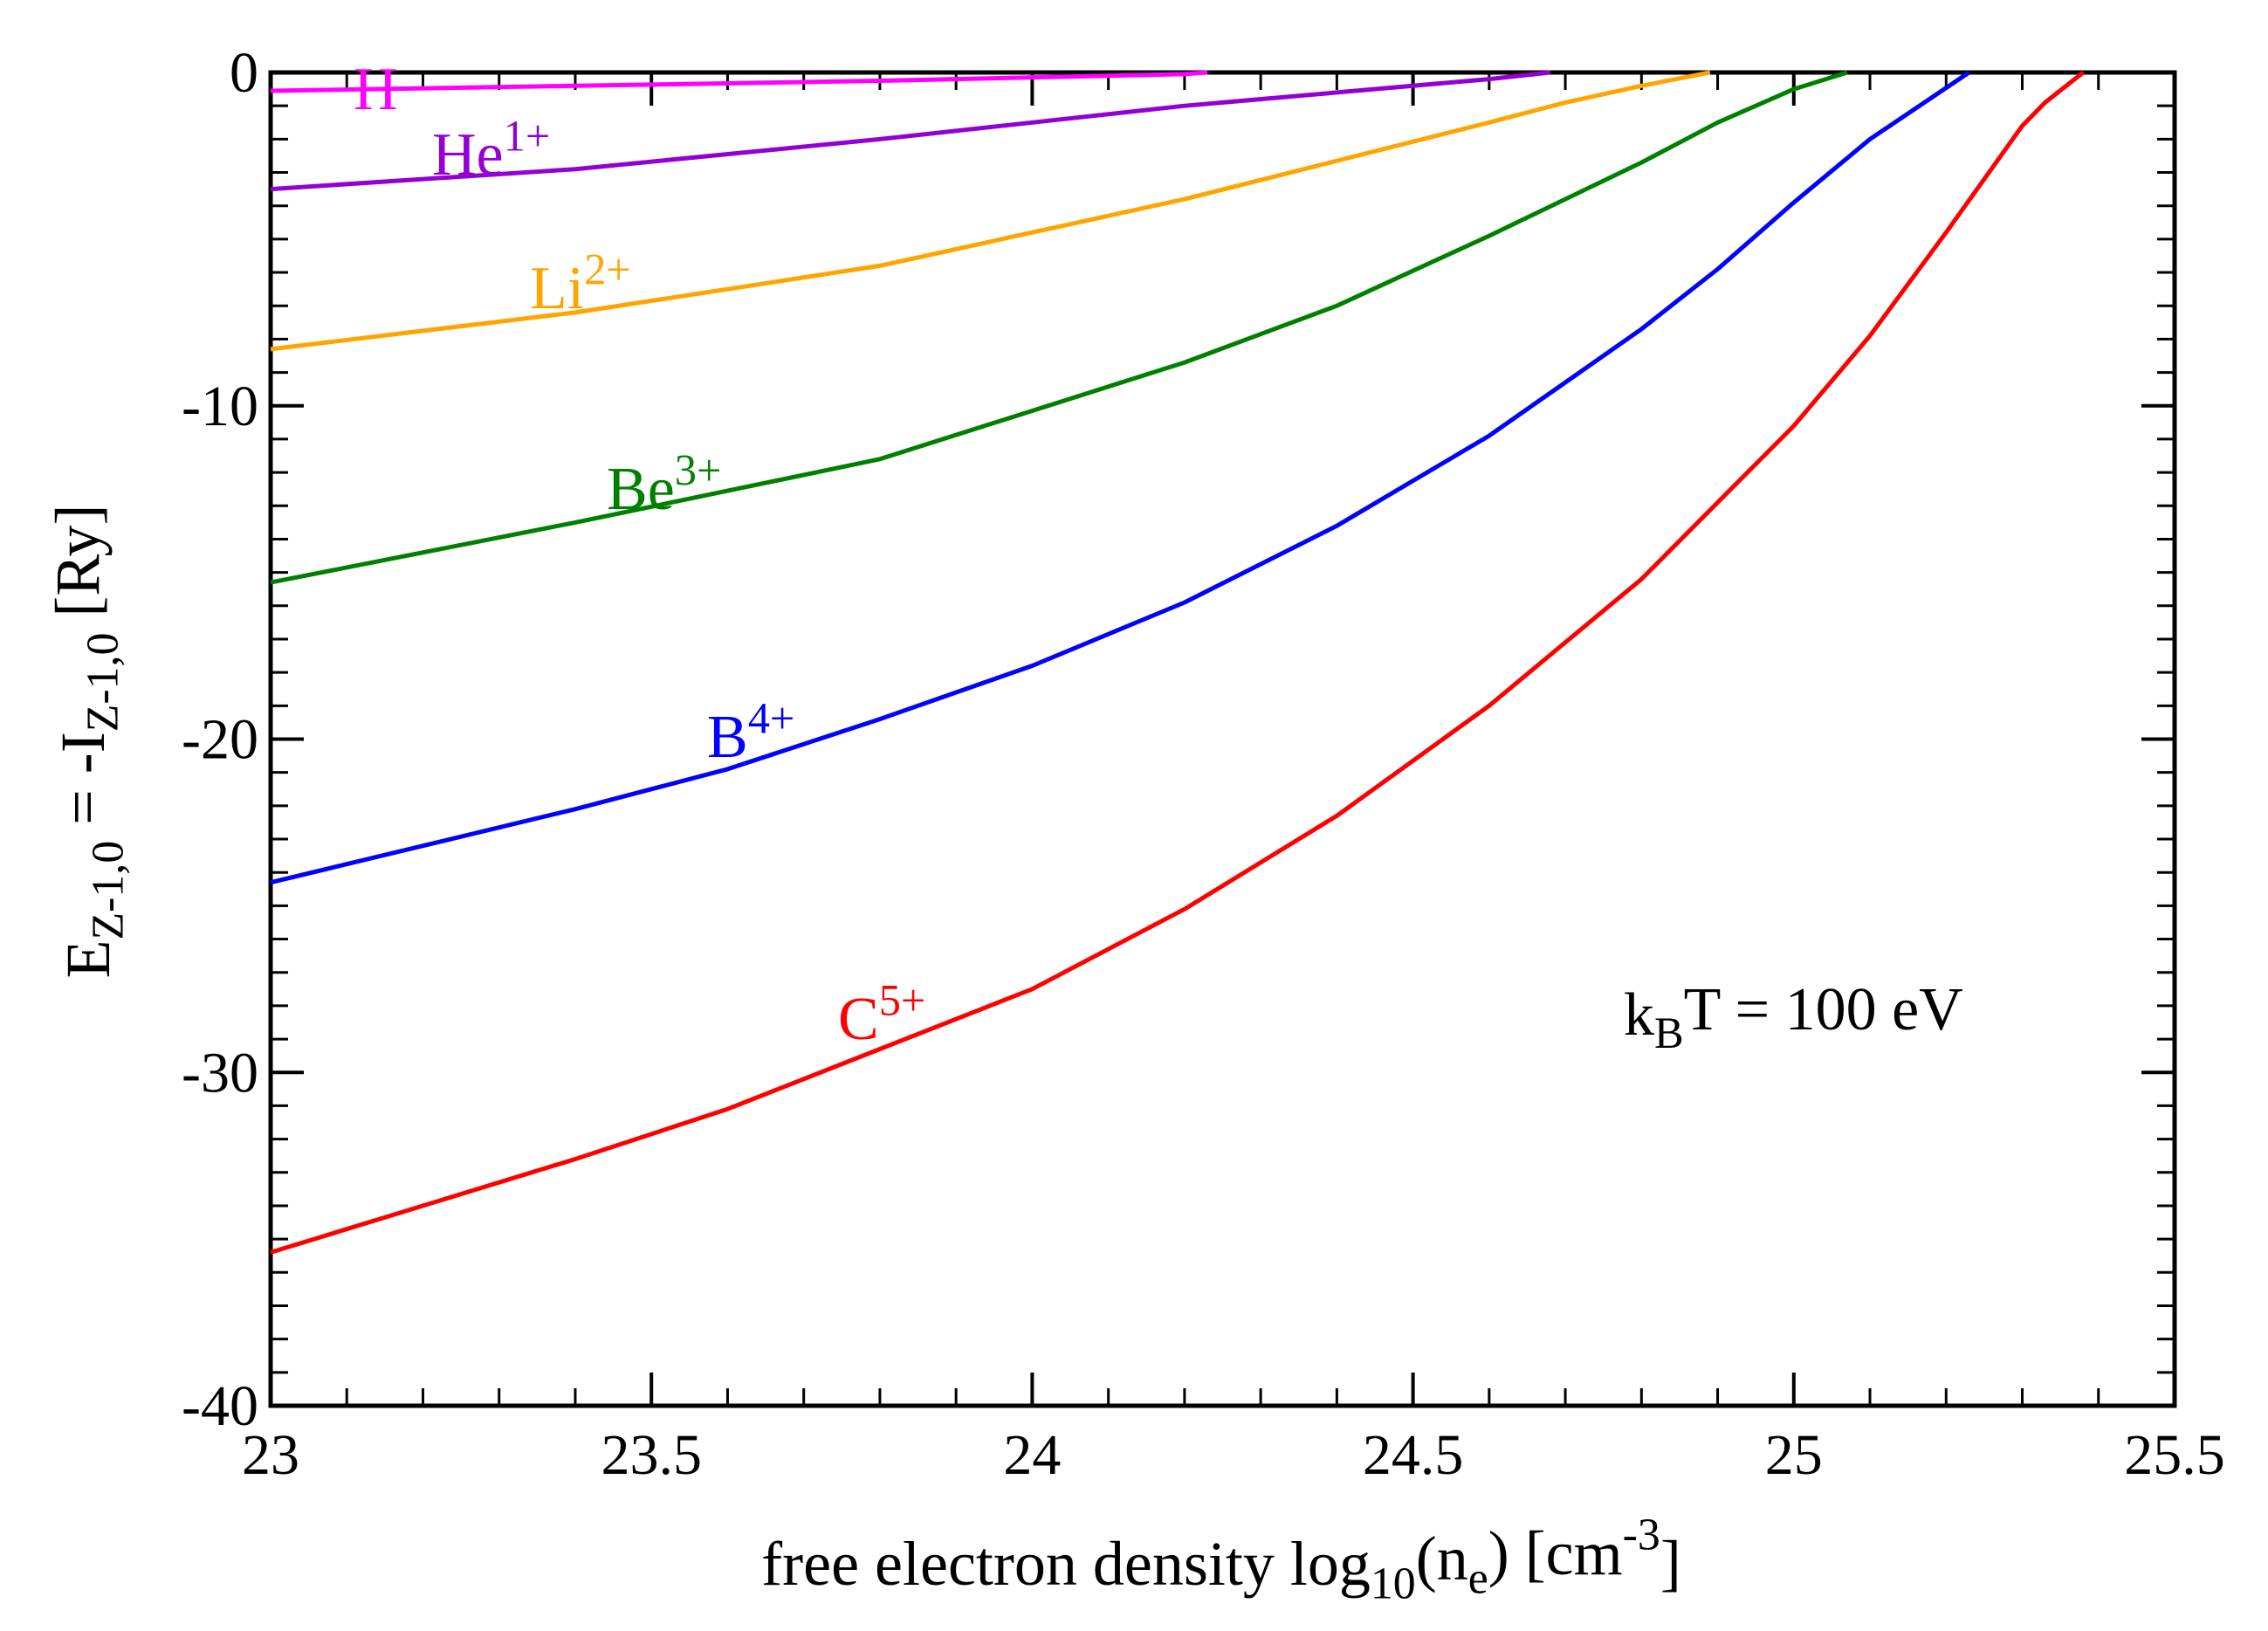  I want to click on annotation-part: T = 100 eV, so click(1824, 1010).